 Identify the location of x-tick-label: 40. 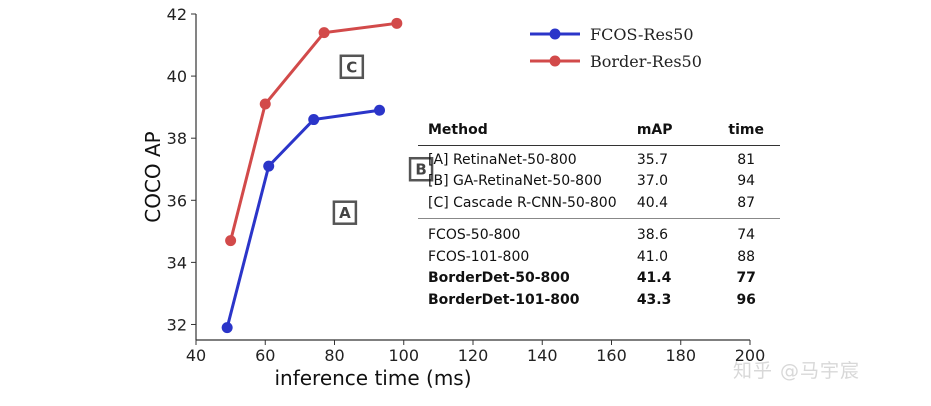
(196, 355).